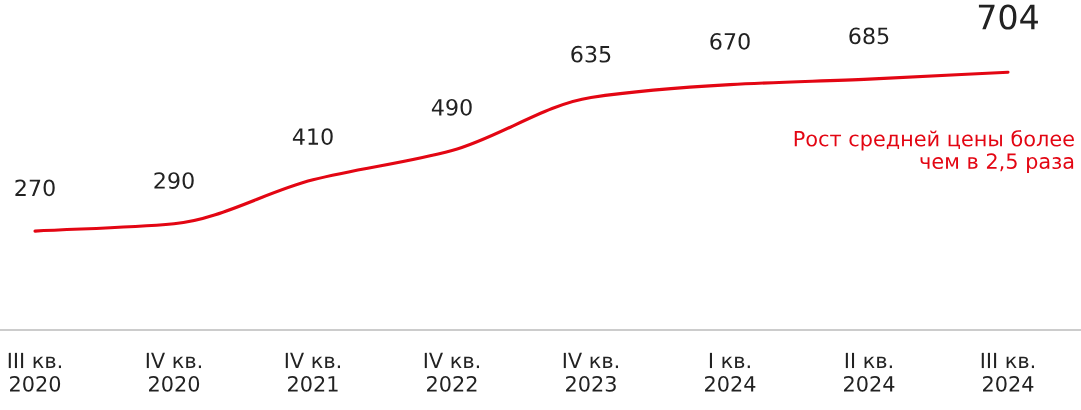 The height and width of the screenshot is (410, 1081). I want to click on data-label: 290, so click(174, 180).